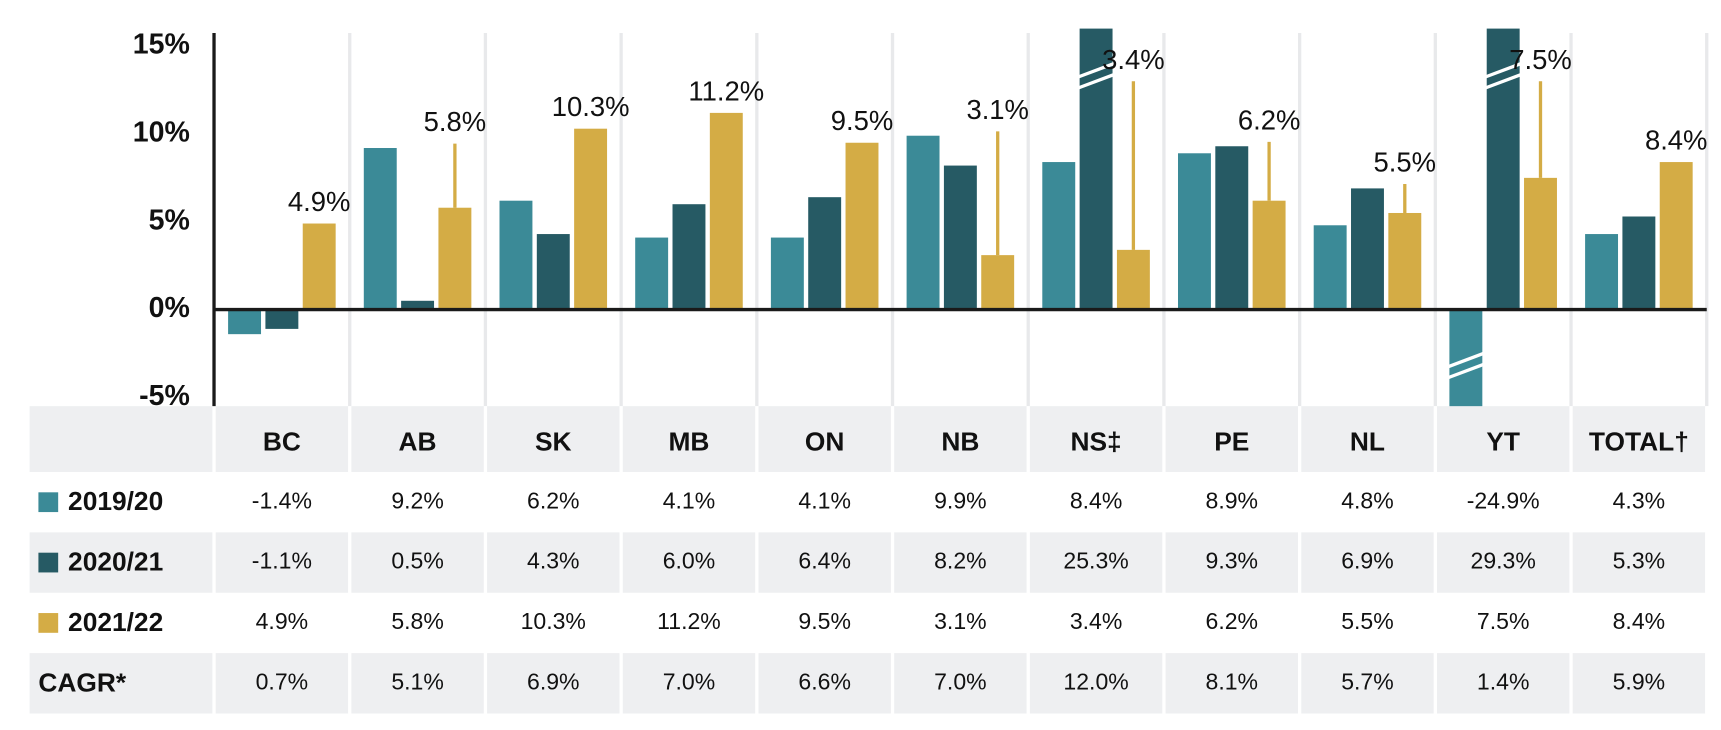  What do you see at coordinates (1639, 441) in the screenshot?
I see `column-header: TOTAL†` at bounding box center [1639, 441].